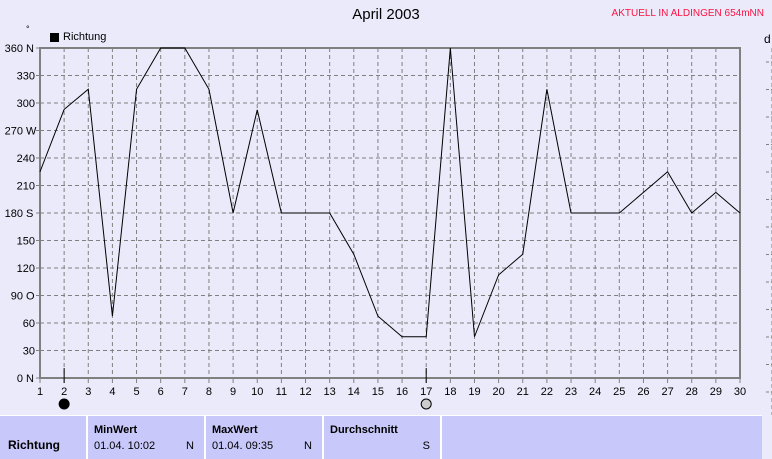 The width and height of the screenshot is (772, 459). Describe the element at coordinates (426, 446) in the screenshot. I see `avg-value: S` at that location.